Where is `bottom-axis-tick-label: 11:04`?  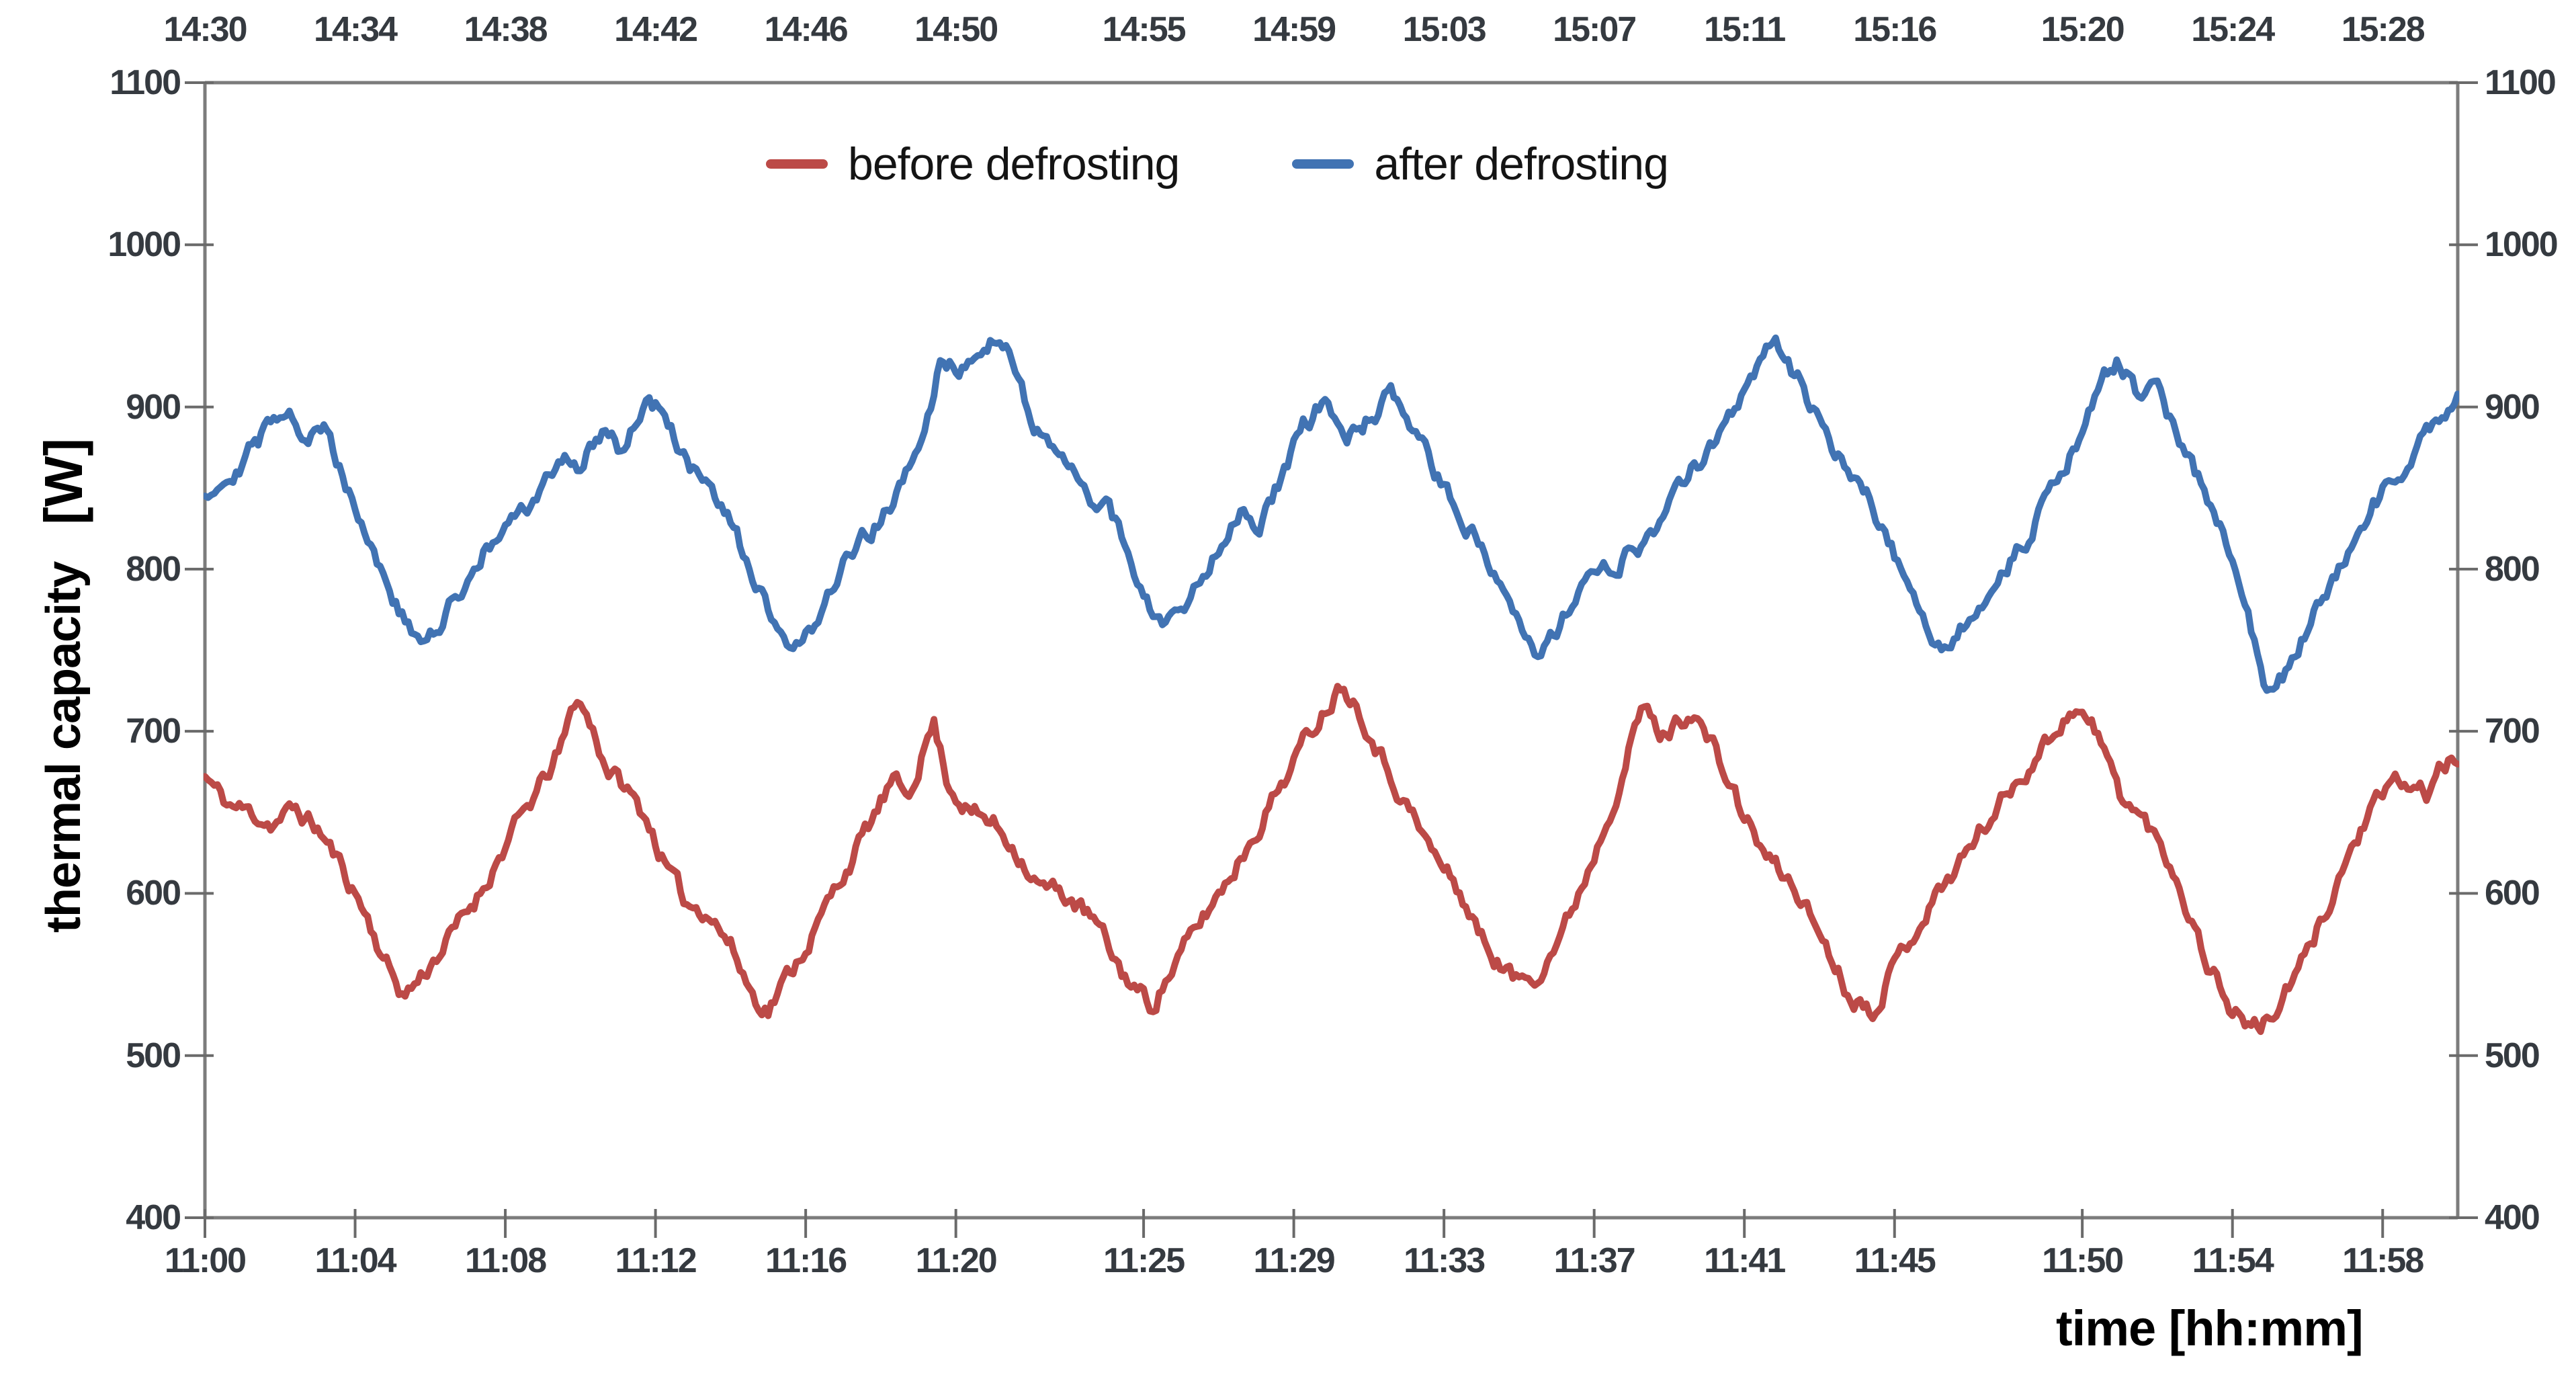
bottom-axis-tick-label: 11:04 is located at coordinates (355, 1260).